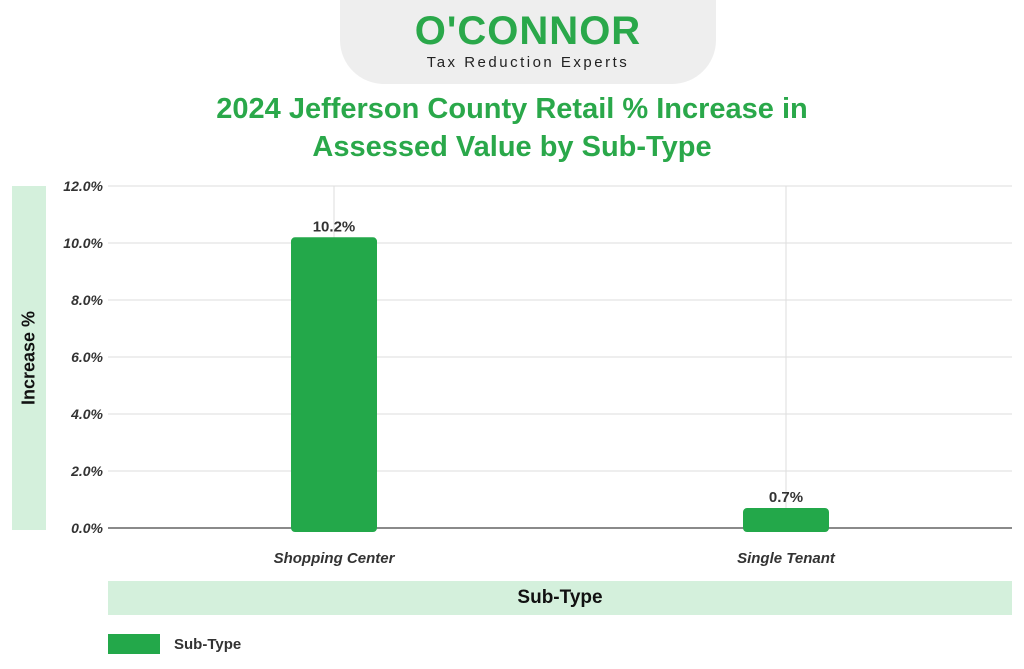  What do you see at coordinates (87, 528) in the screenshot?
I see `y-tick-label: 0.0%` at bounding box center [87, 528].